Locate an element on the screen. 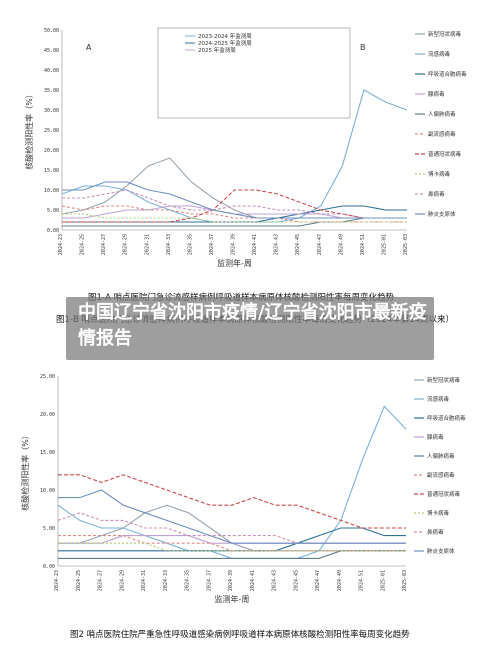 The width and height of the screenshot is (500, 656). inset-legend-entry: 2024-2025 年监测周 is located at coordinates (225, 43).